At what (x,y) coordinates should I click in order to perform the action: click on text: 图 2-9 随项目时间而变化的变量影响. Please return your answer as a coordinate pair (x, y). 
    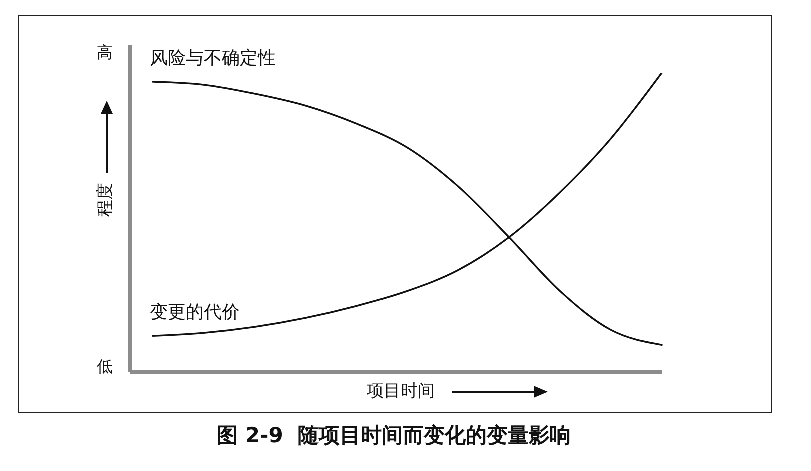
    Looking at the image, I should click on (394, 436).